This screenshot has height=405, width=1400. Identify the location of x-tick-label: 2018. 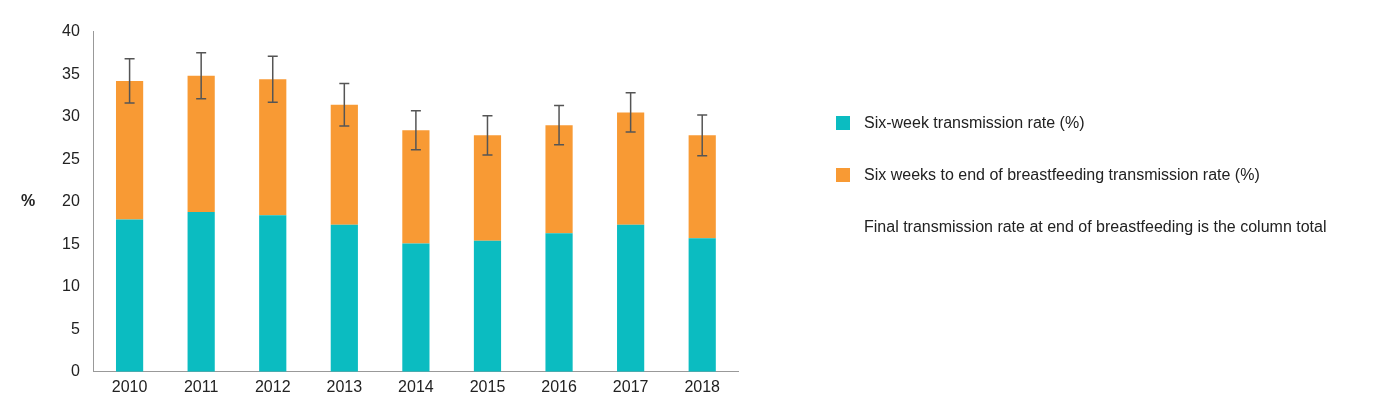
(702, 386).